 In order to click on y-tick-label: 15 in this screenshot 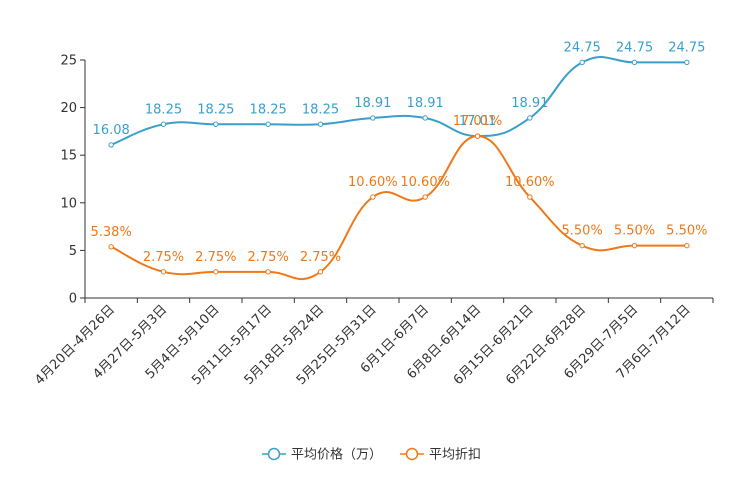, I will do `click(68, 156)`.